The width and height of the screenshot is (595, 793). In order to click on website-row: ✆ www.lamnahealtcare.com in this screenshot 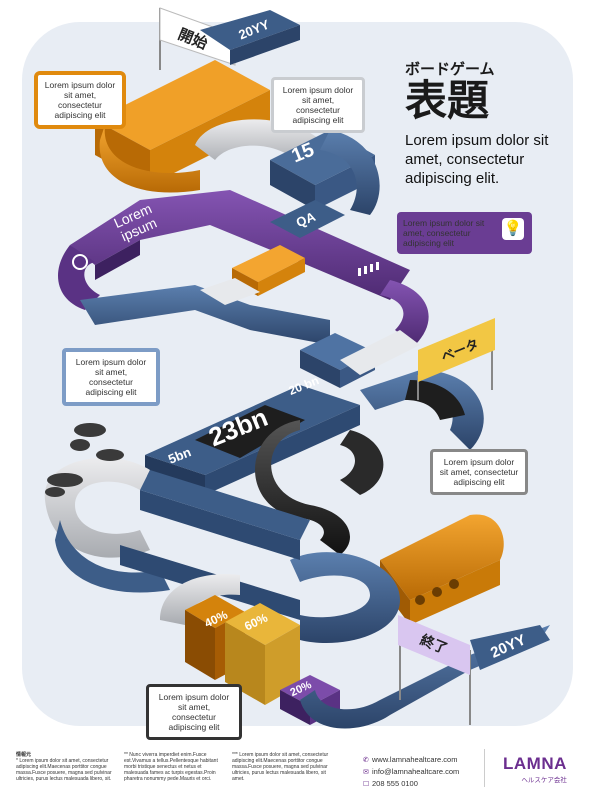, I will do `click(411, 760)`.